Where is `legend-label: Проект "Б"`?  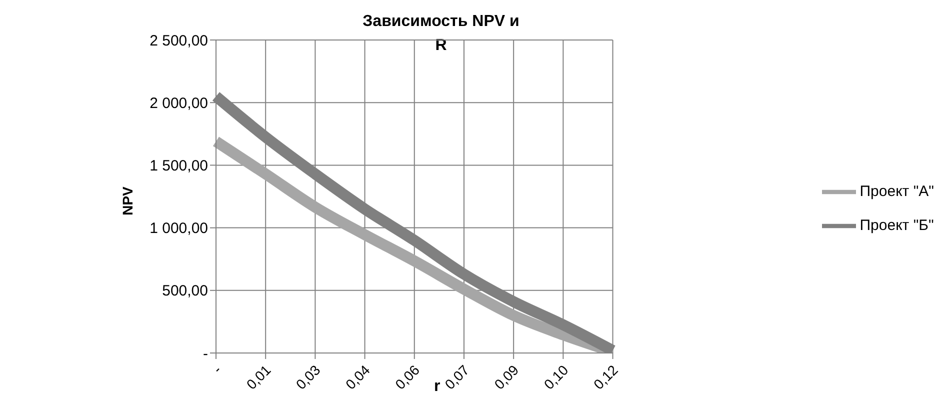
legend-label: Проект "Б" is located at coordinates (897, 225).